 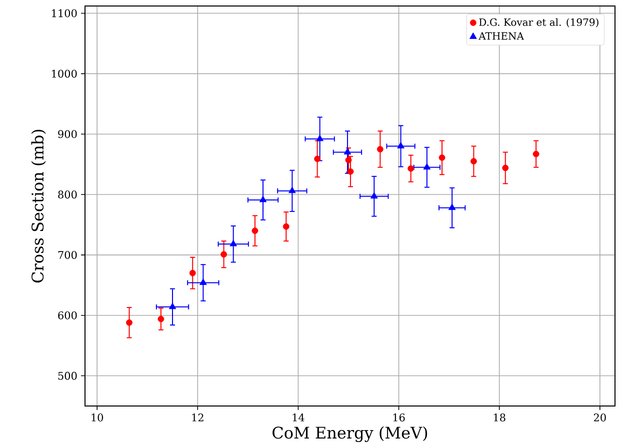 What do you see at coordinates (500, 418) in the screenshot?
I see `x-tick-label: 18` at bounding box center [500, 418].